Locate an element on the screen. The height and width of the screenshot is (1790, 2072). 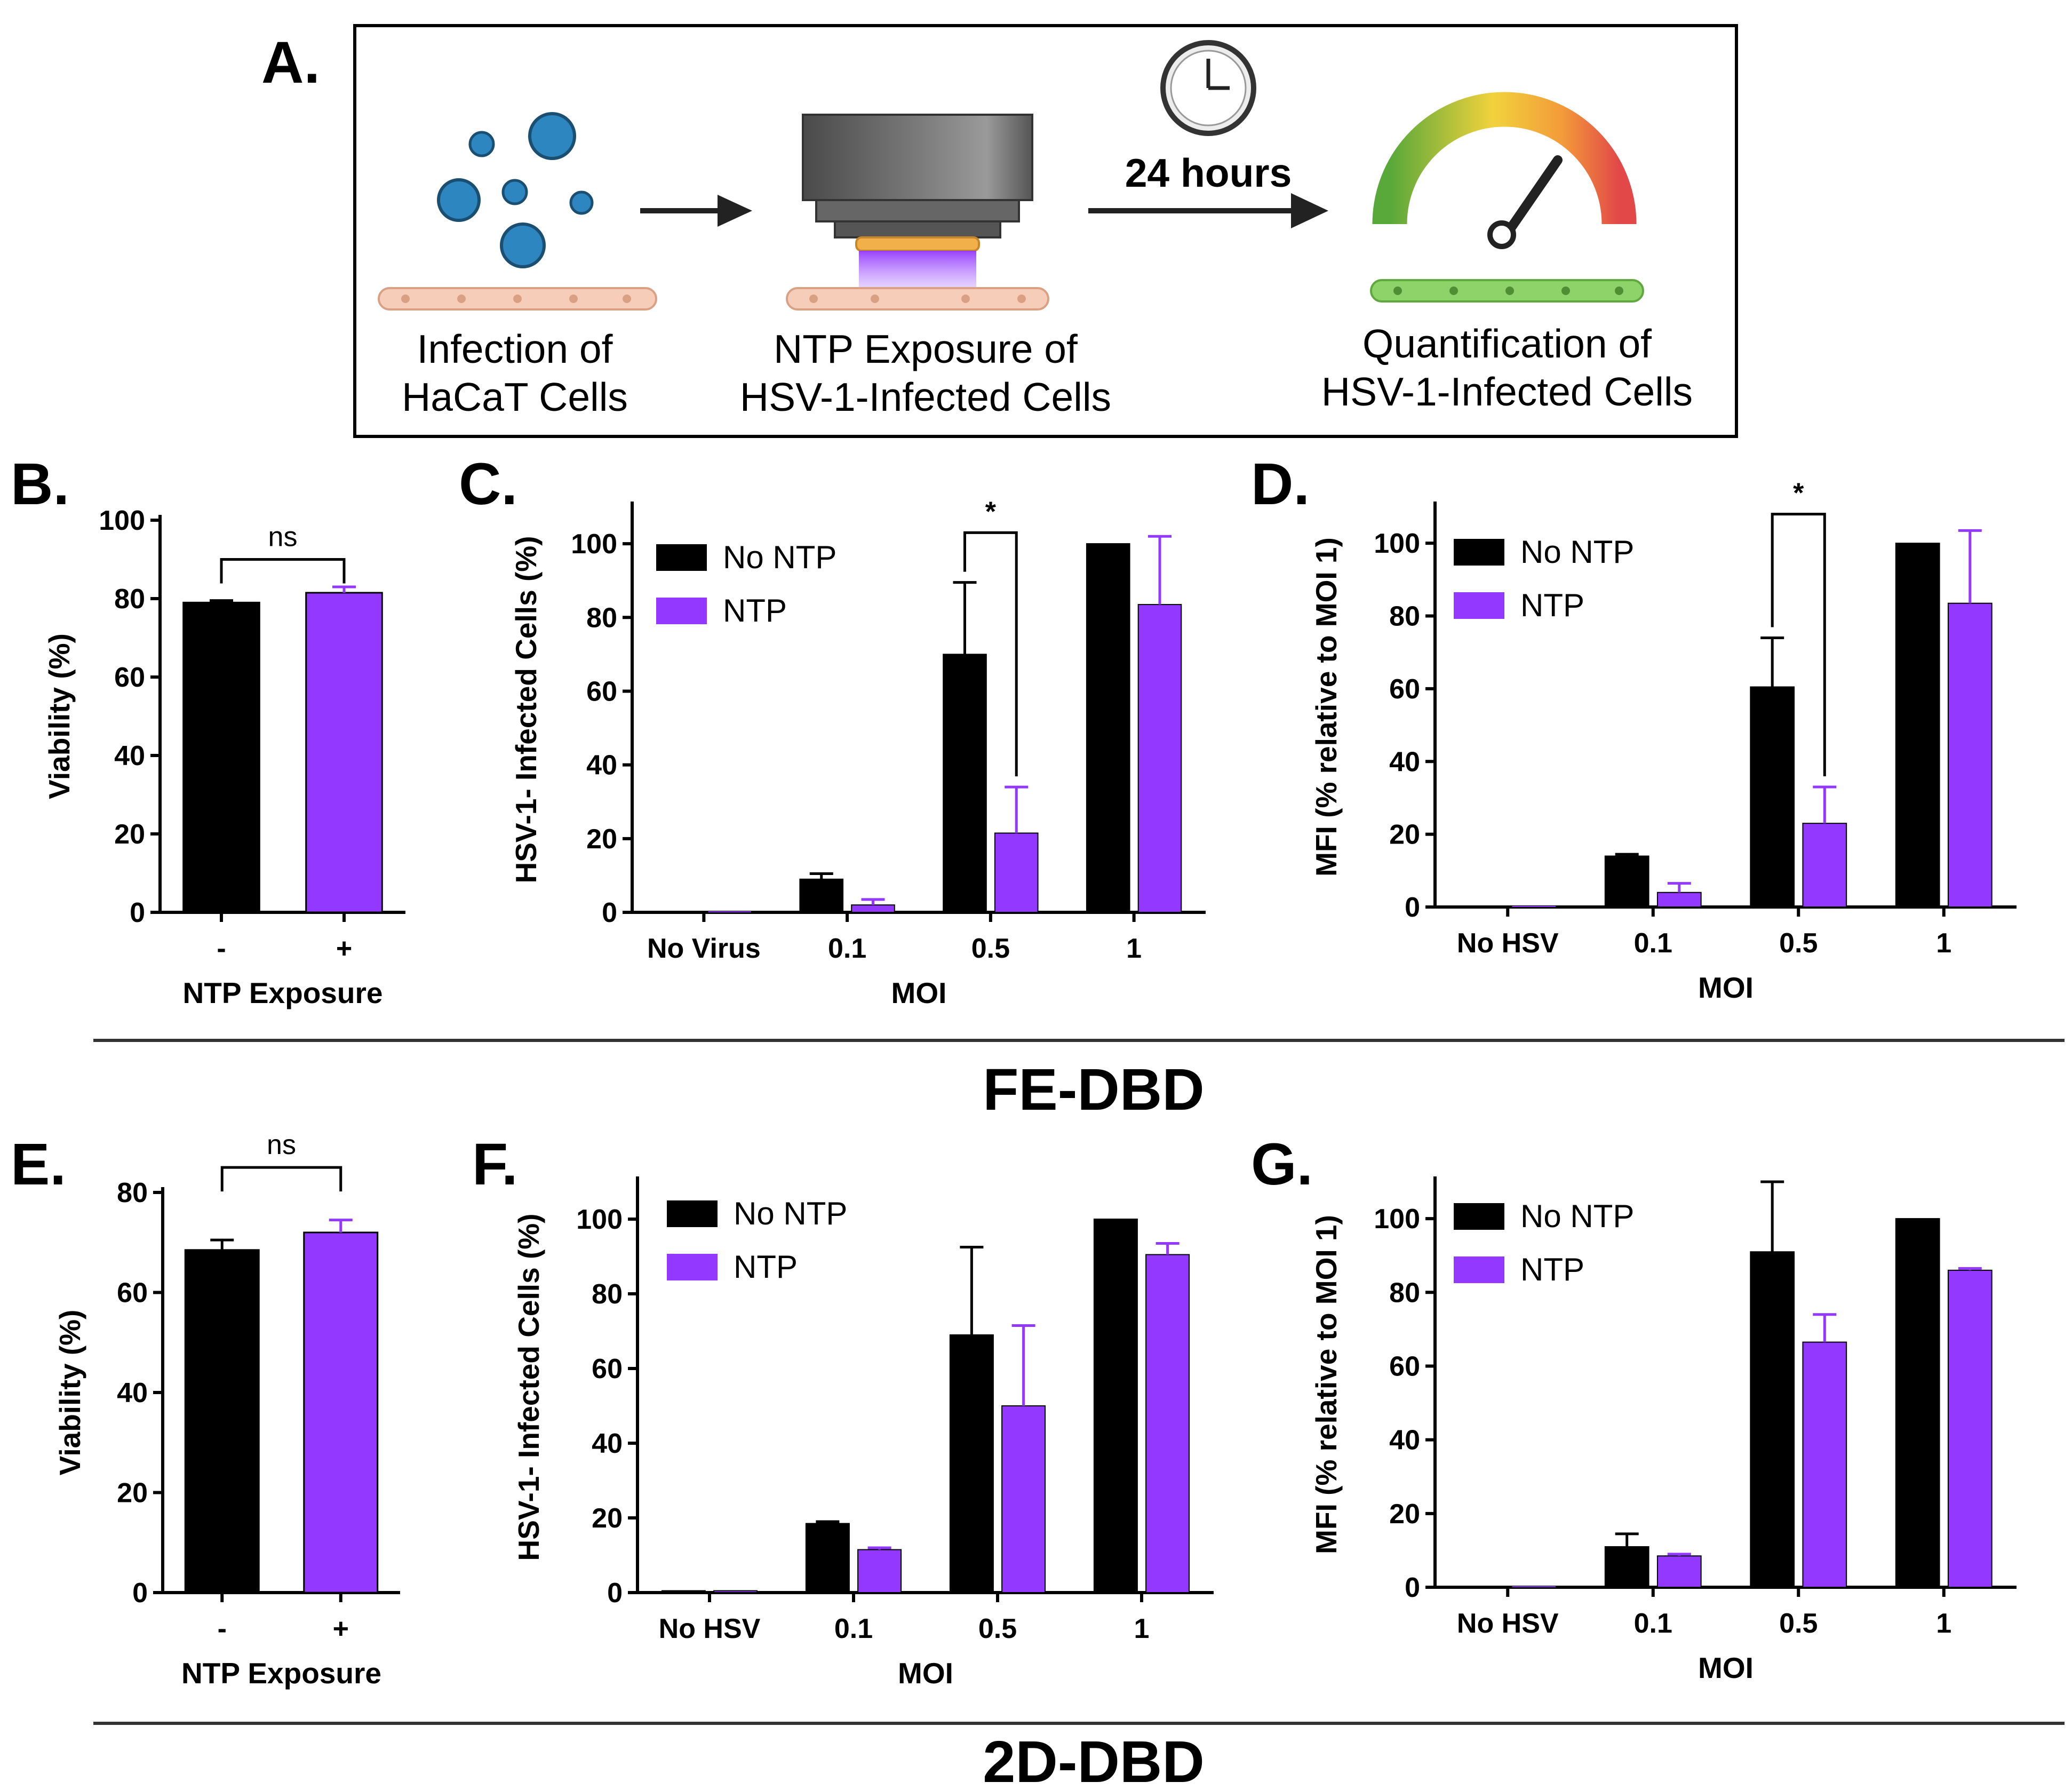
step1-caption: Infection of HaCaT Cells is located at coordinates (515, 373).